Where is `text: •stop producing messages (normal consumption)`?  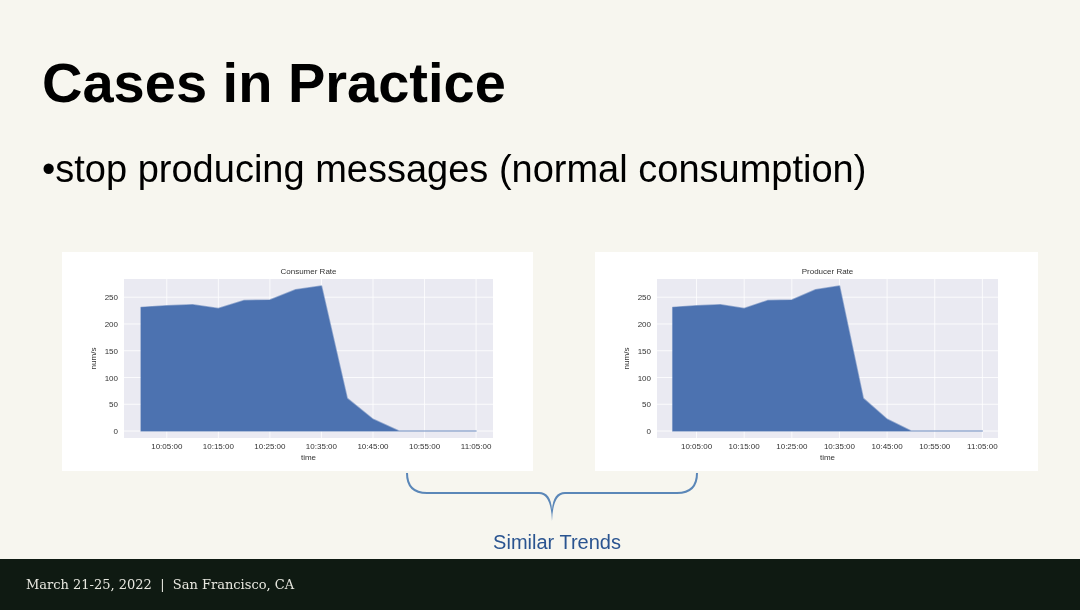
text: •stop producing messages (normal consumption) is located at coordinates (454, 169).